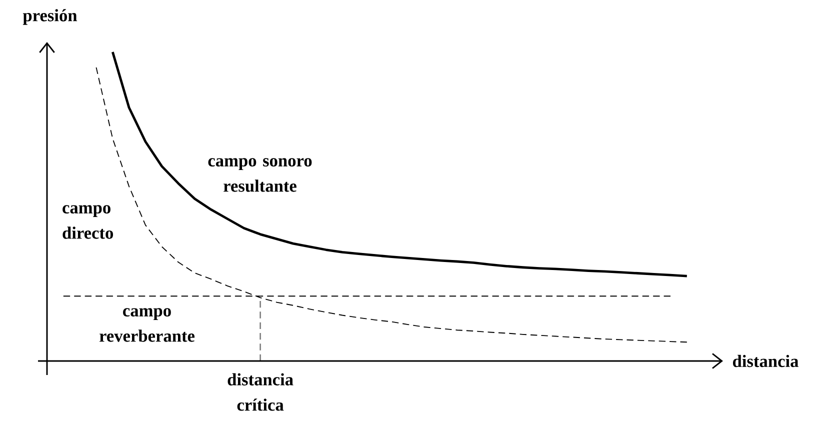 The width and height of the screenshot is (827, 421). I want to click on y-axis-title: presión, so click(50, 17).